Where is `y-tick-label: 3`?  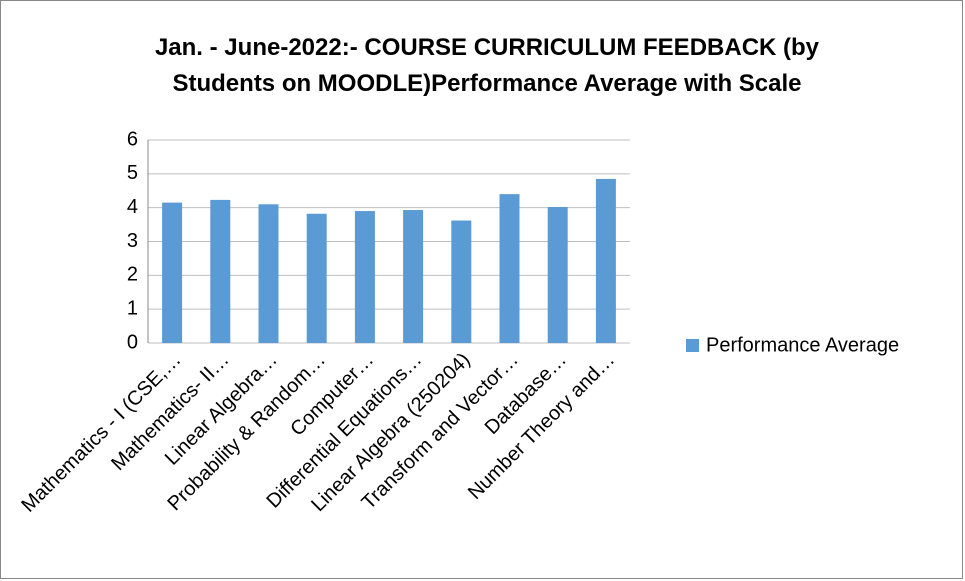
y-tick-label: 3 is located at coordinates (132, 241).